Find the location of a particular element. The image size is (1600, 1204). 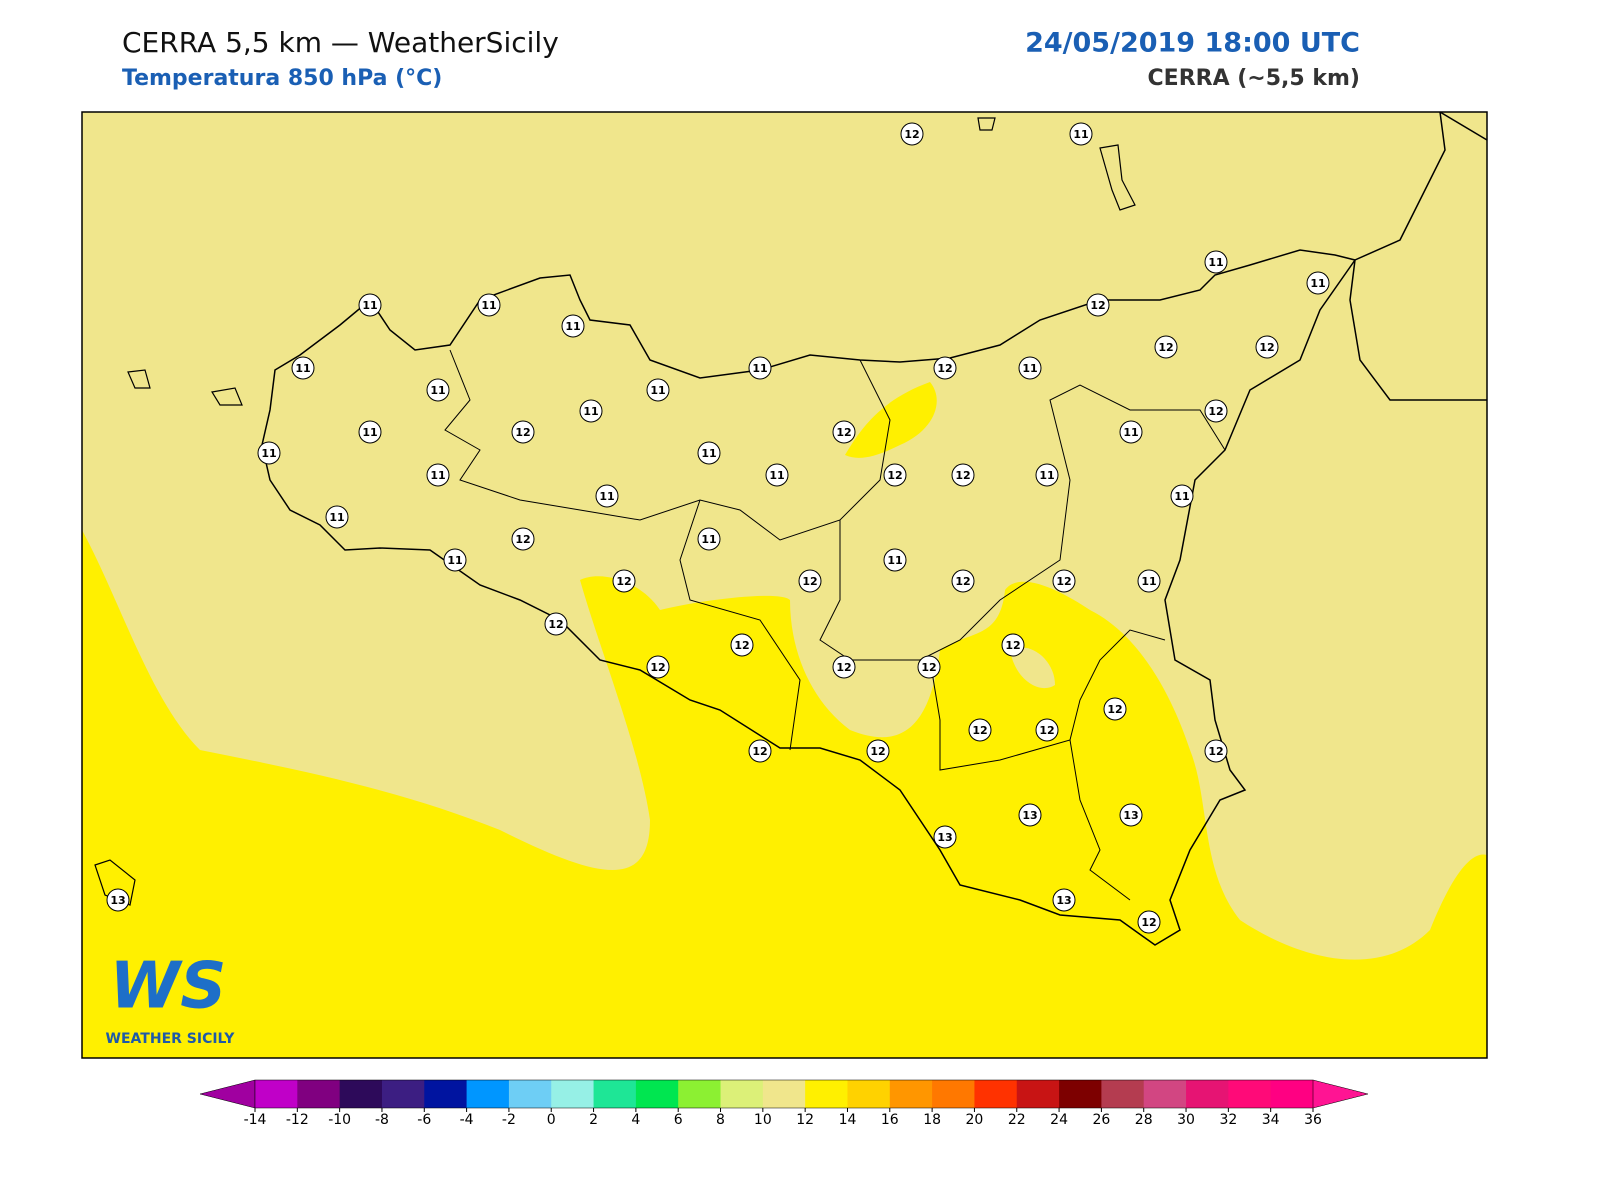

cool-region is located at coordinates (1032, 668).